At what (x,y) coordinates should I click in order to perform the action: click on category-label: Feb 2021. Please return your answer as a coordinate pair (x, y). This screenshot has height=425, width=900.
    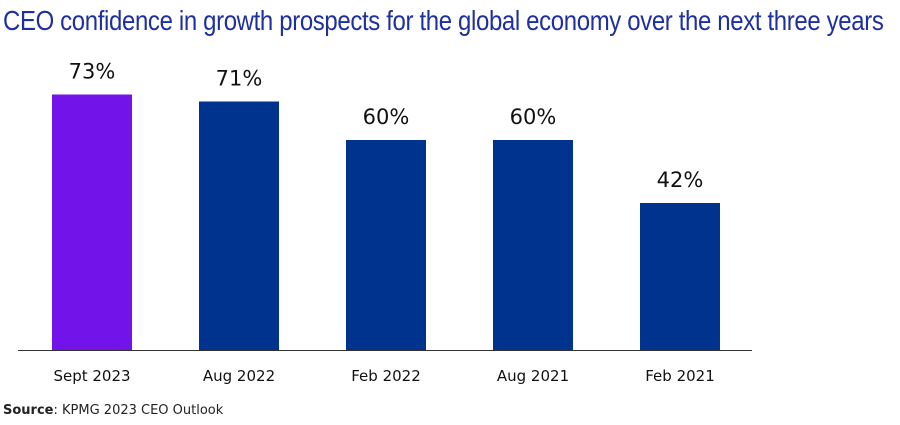
    Looking at the image, I should click on (680, 376).